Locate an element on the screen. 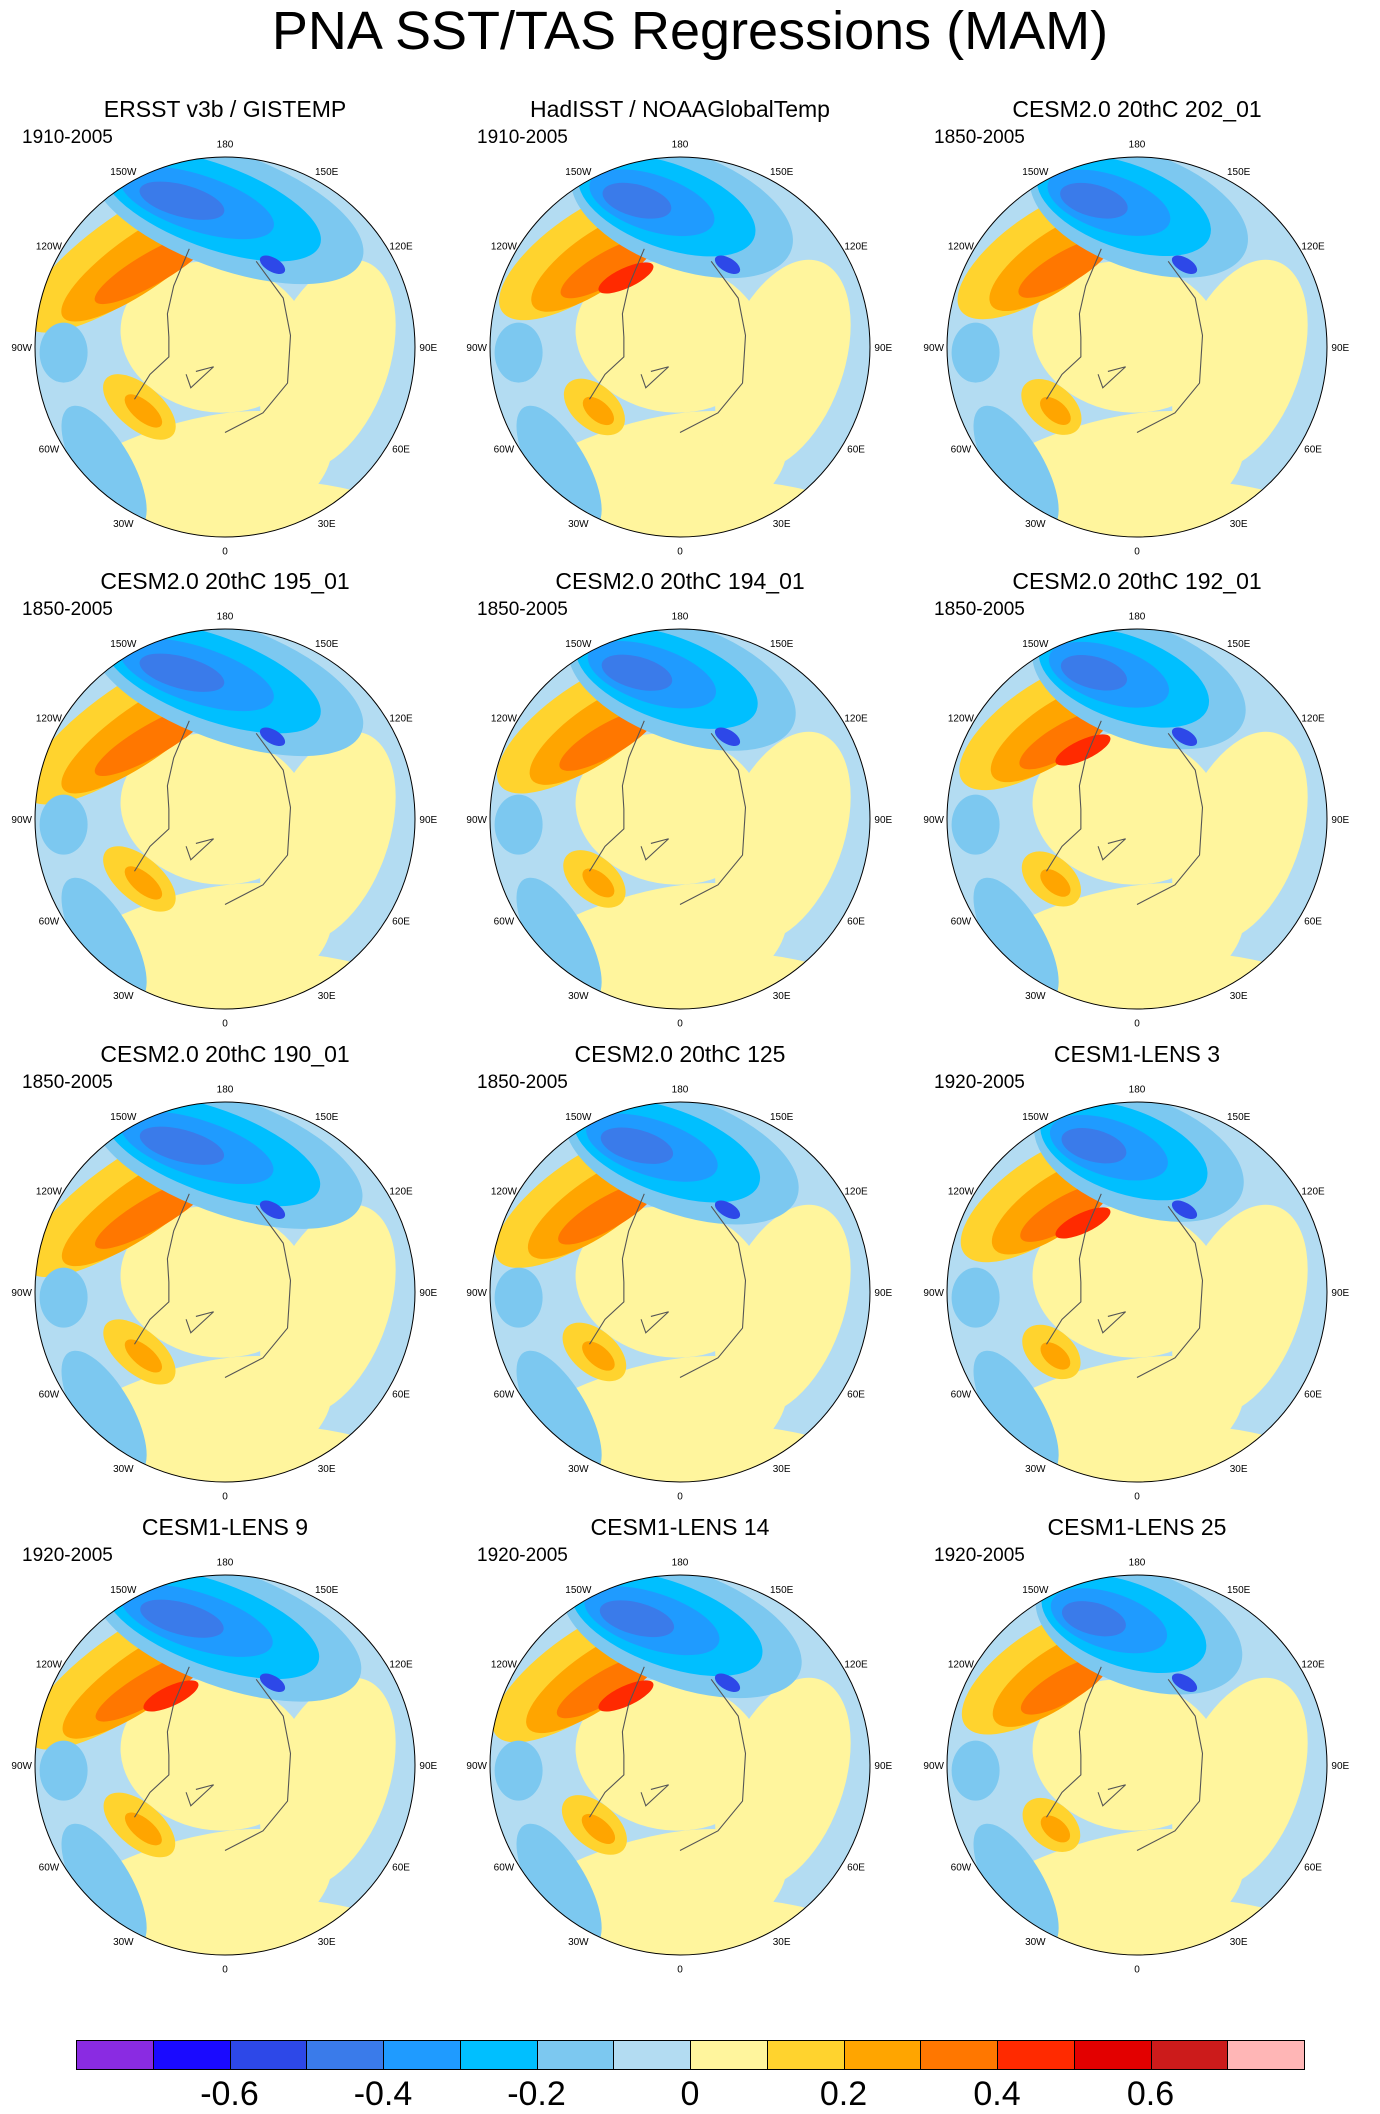 The width and height of the screenshot is (1380, 2114). panel-title: CESM2.0 20thC 190_01 is located at coordinates (225, 1054).